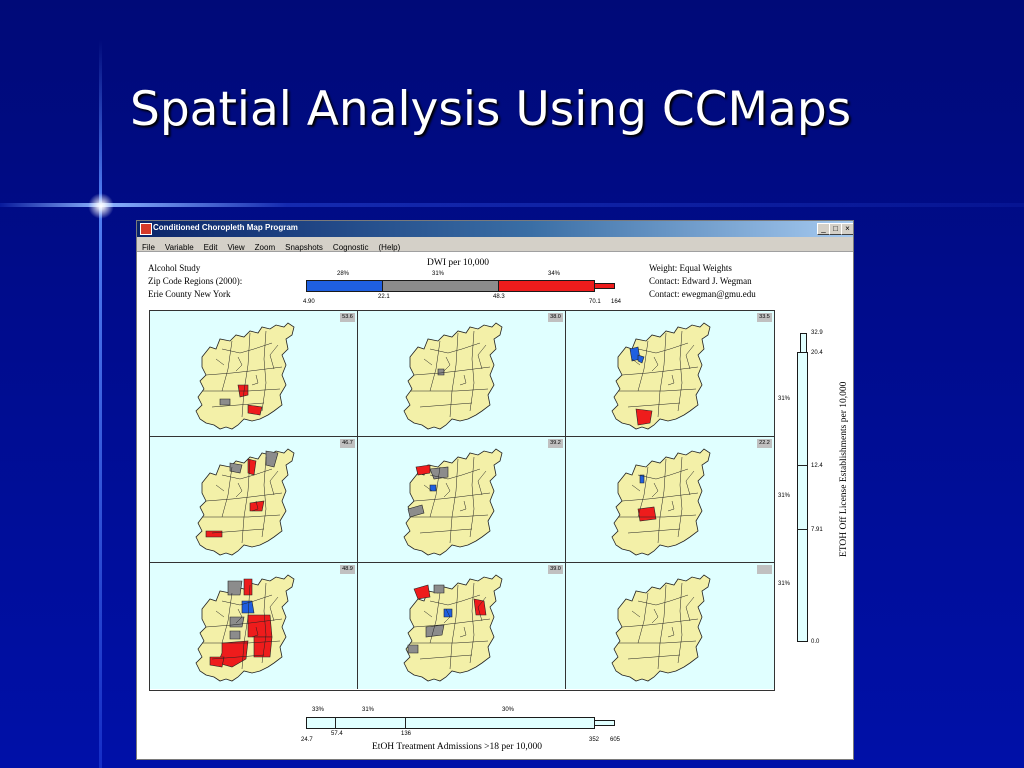  I want to click on top-slider-val-3: 70.1, so click(595, 302).